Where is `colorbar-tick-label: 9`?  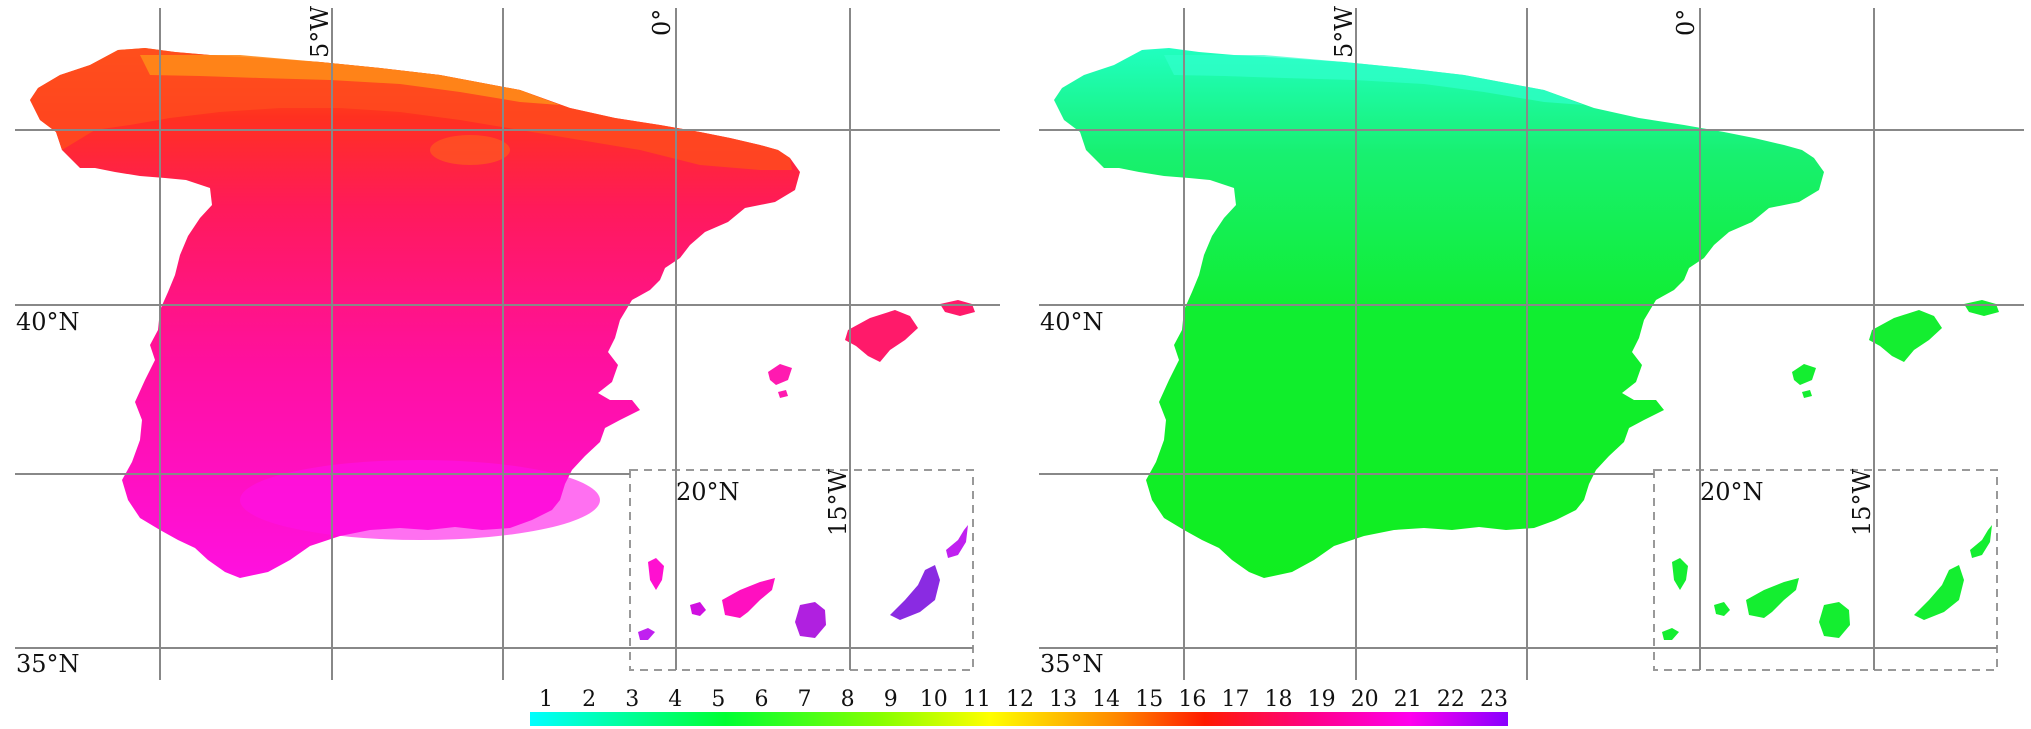
colorbar-tick-label: 9 is located at coordinates (891, 699).